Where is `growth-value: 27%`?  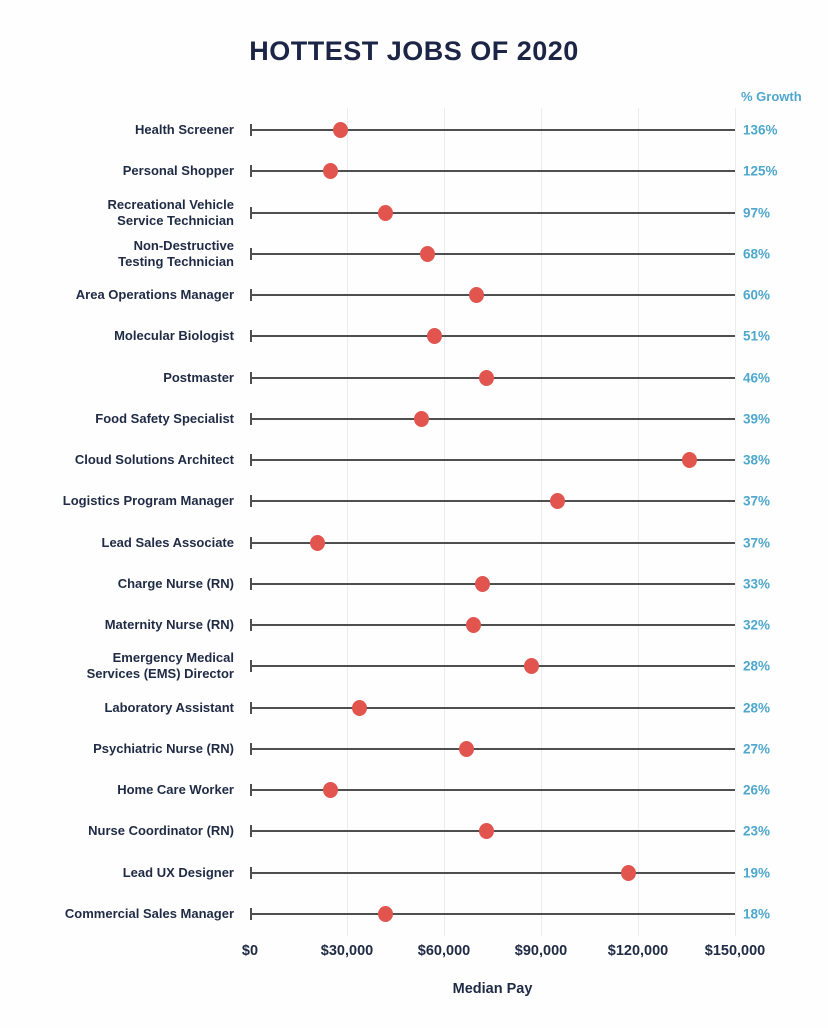
growth-value: 27% is located at coordinates (757, 749).